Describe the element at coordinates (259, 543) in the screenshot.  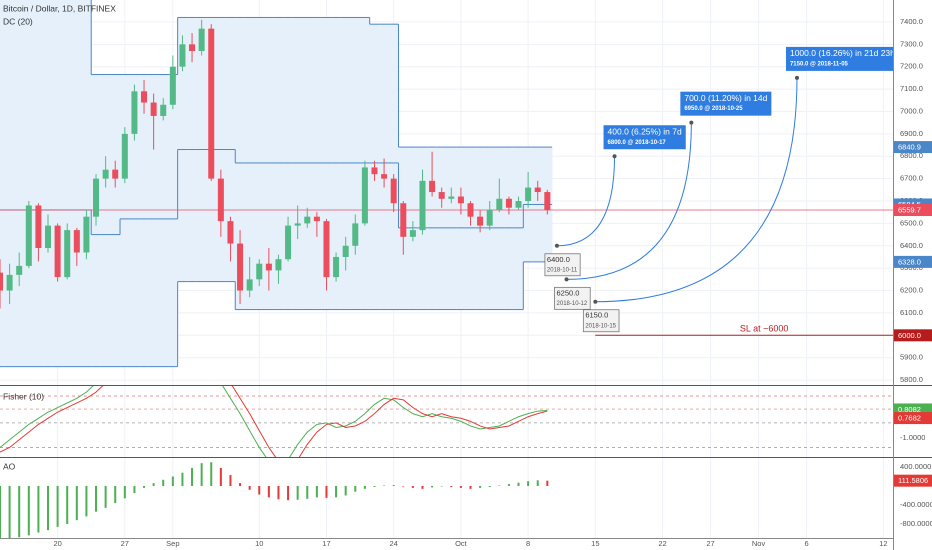
I see `x-tick-label: 10` at that location.